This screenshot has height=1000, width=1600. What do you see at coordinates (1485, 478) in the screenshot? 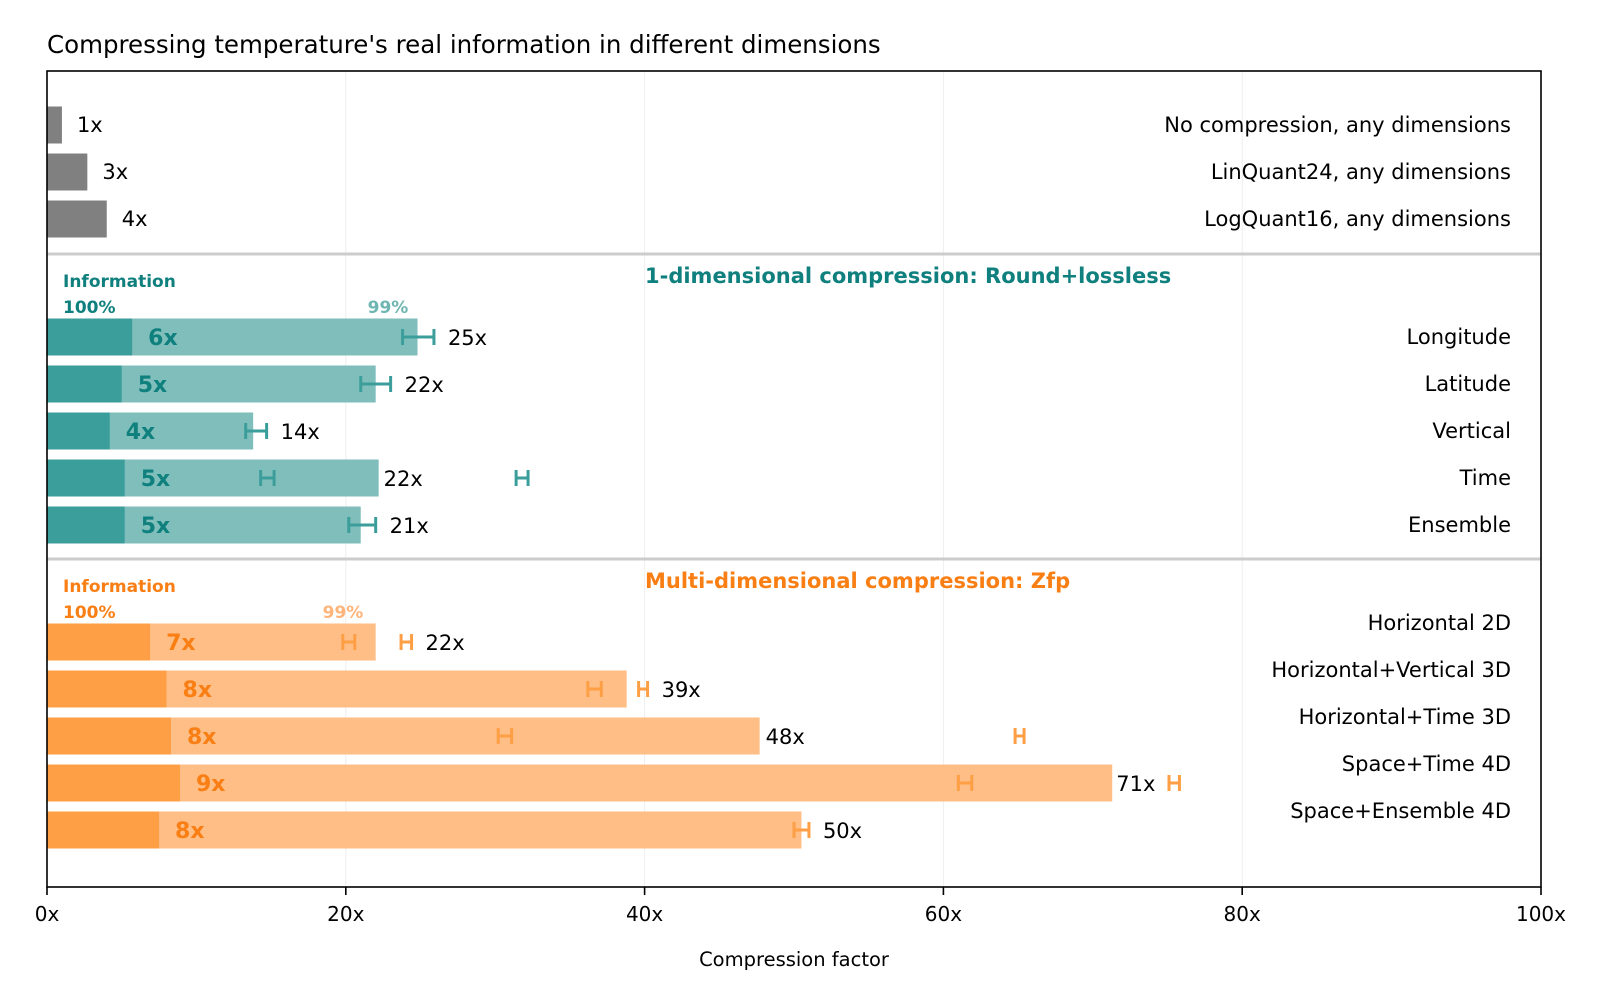
I see `row-label: Time` at bounding box center [1485, 478].